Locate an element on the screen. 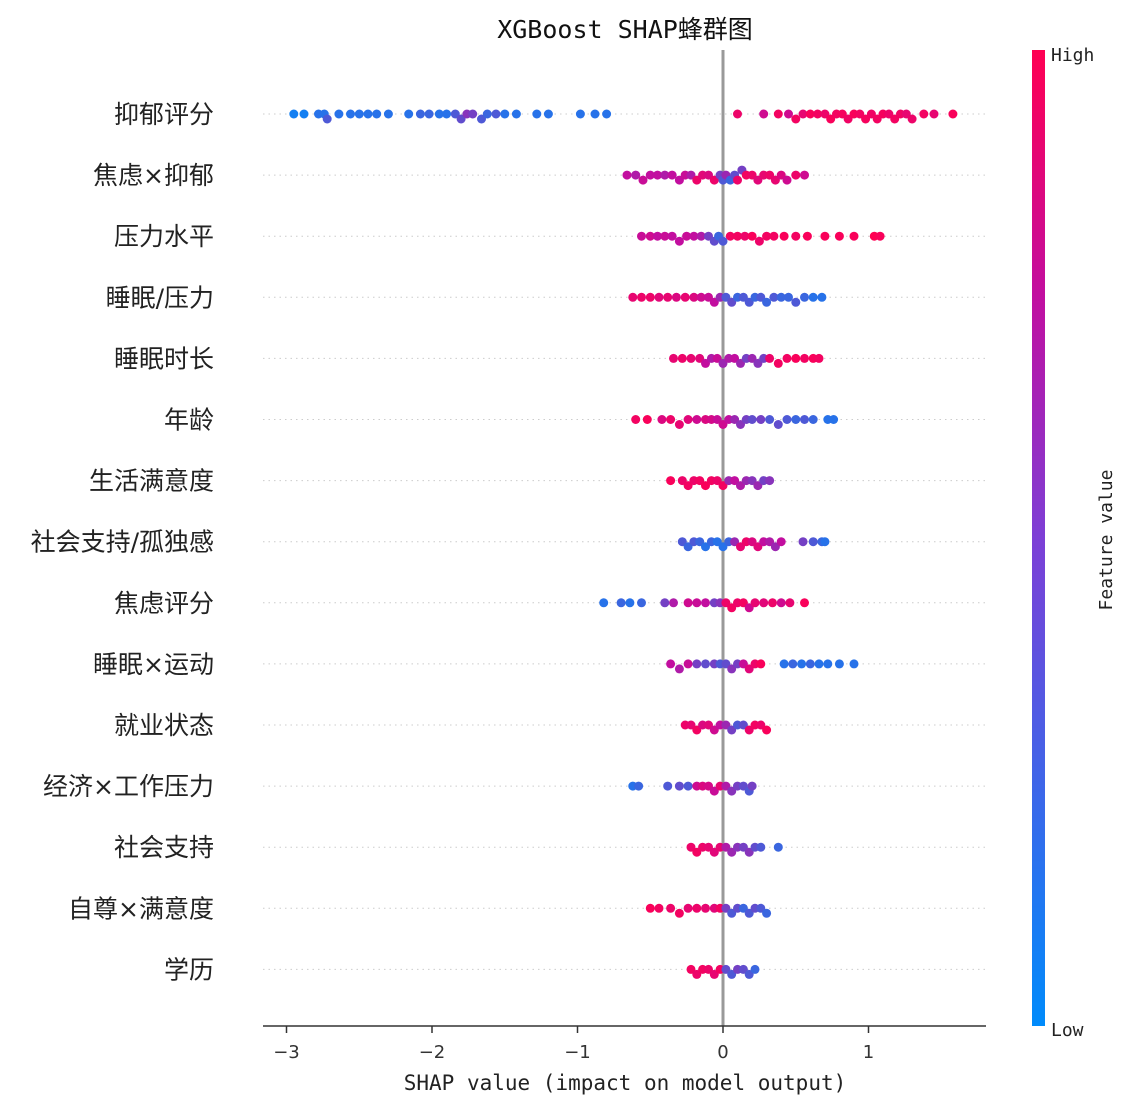 The image size is (1126, 1108). colorbar-high-label: High is located at coordinates (1072, 55).